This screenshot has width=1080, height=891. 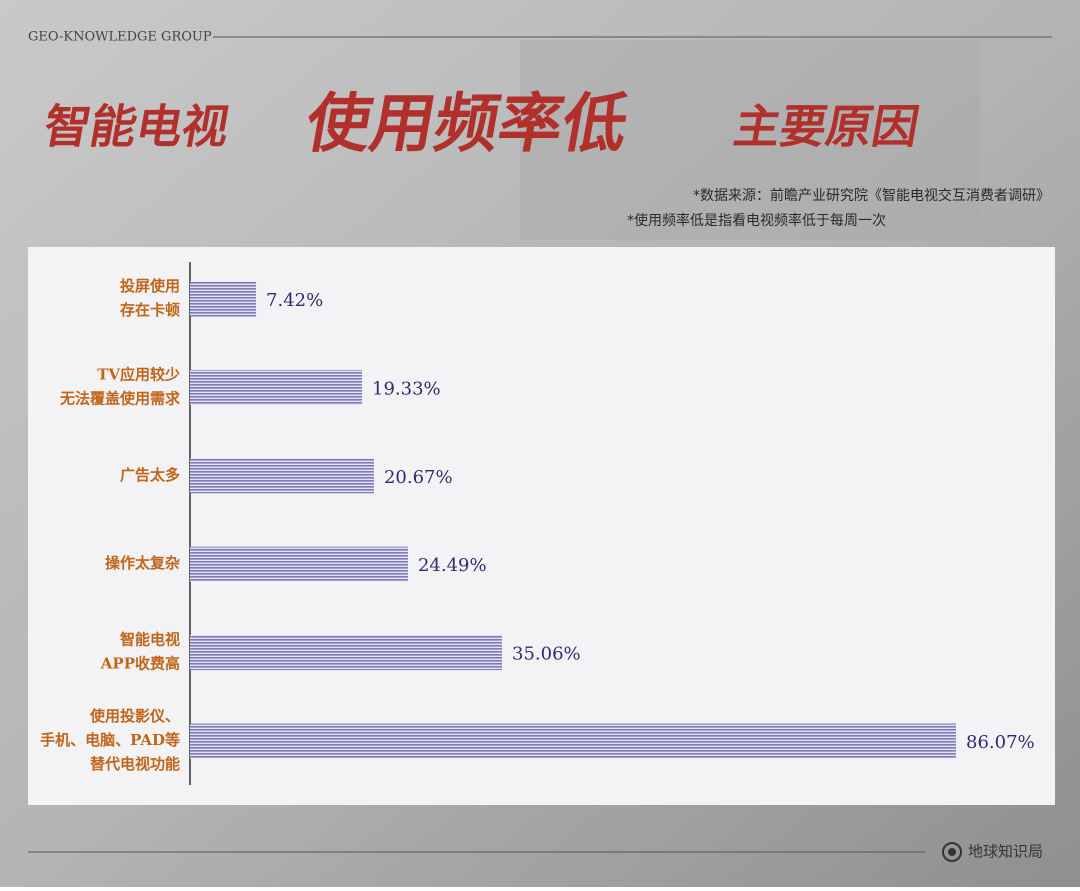 I want to click on category-label: 广告太多, so click(x=150, y=475).